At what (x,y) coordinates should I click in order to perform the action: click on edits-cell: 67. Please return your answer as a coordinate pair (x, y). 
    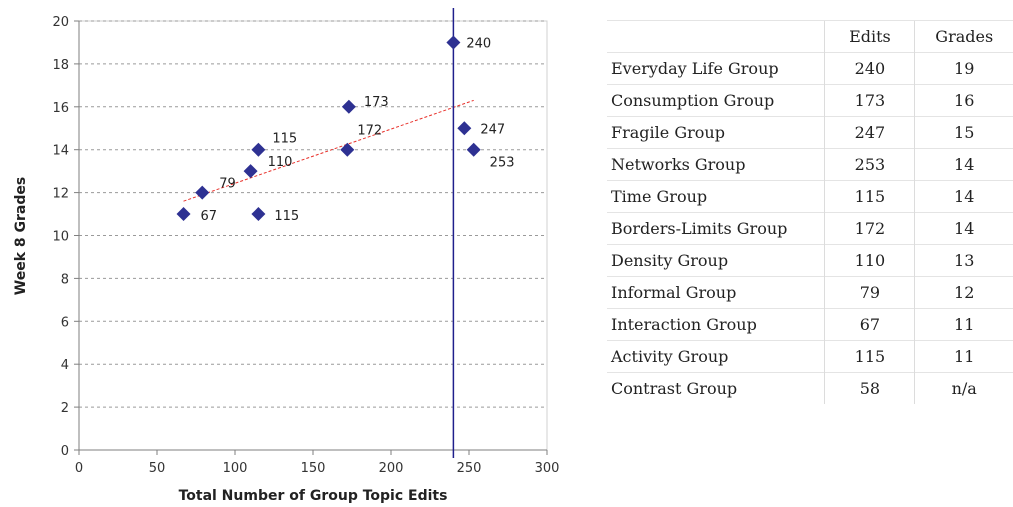
    Looking at the image, I should click on (869, 324).